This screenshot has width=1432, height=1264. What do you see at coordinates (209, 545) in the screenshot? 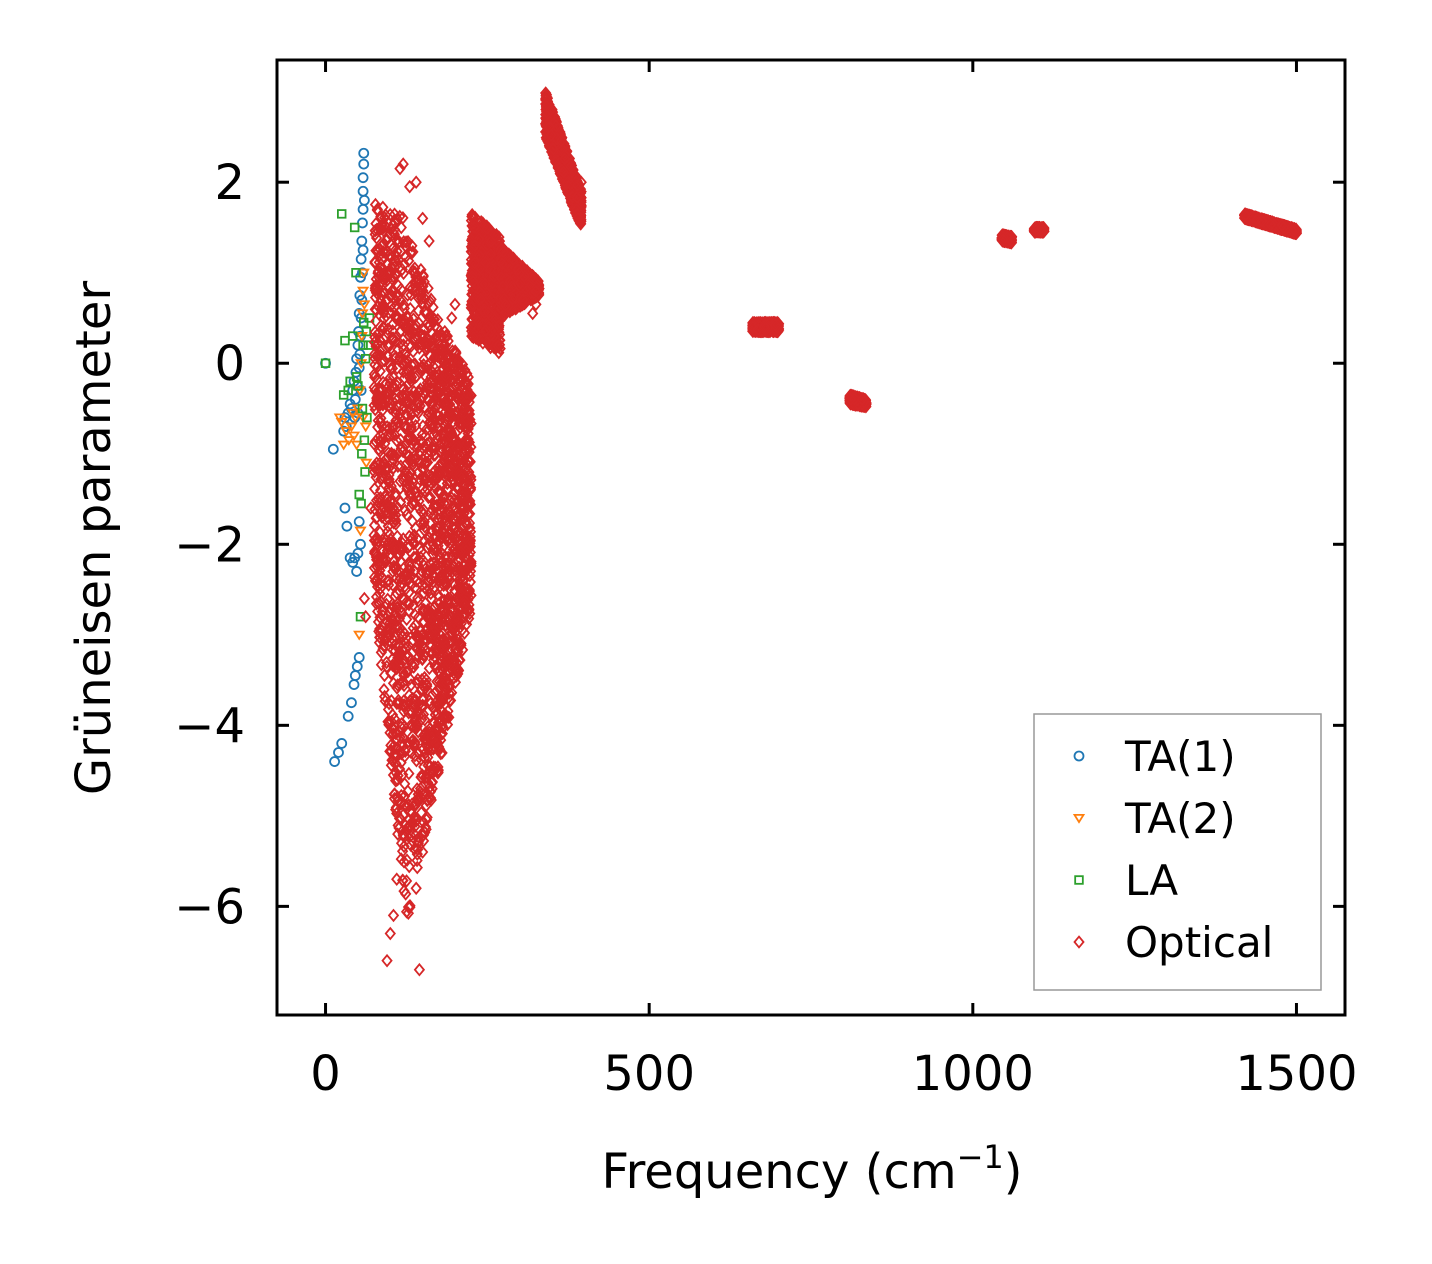
I see `y-tick-label: −2` at bounding box center [209, 545].